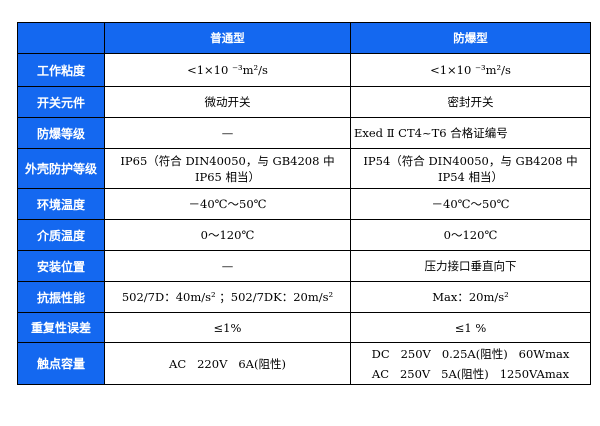  I want to click on cell-normal: 微动开关, so click(227, 102).